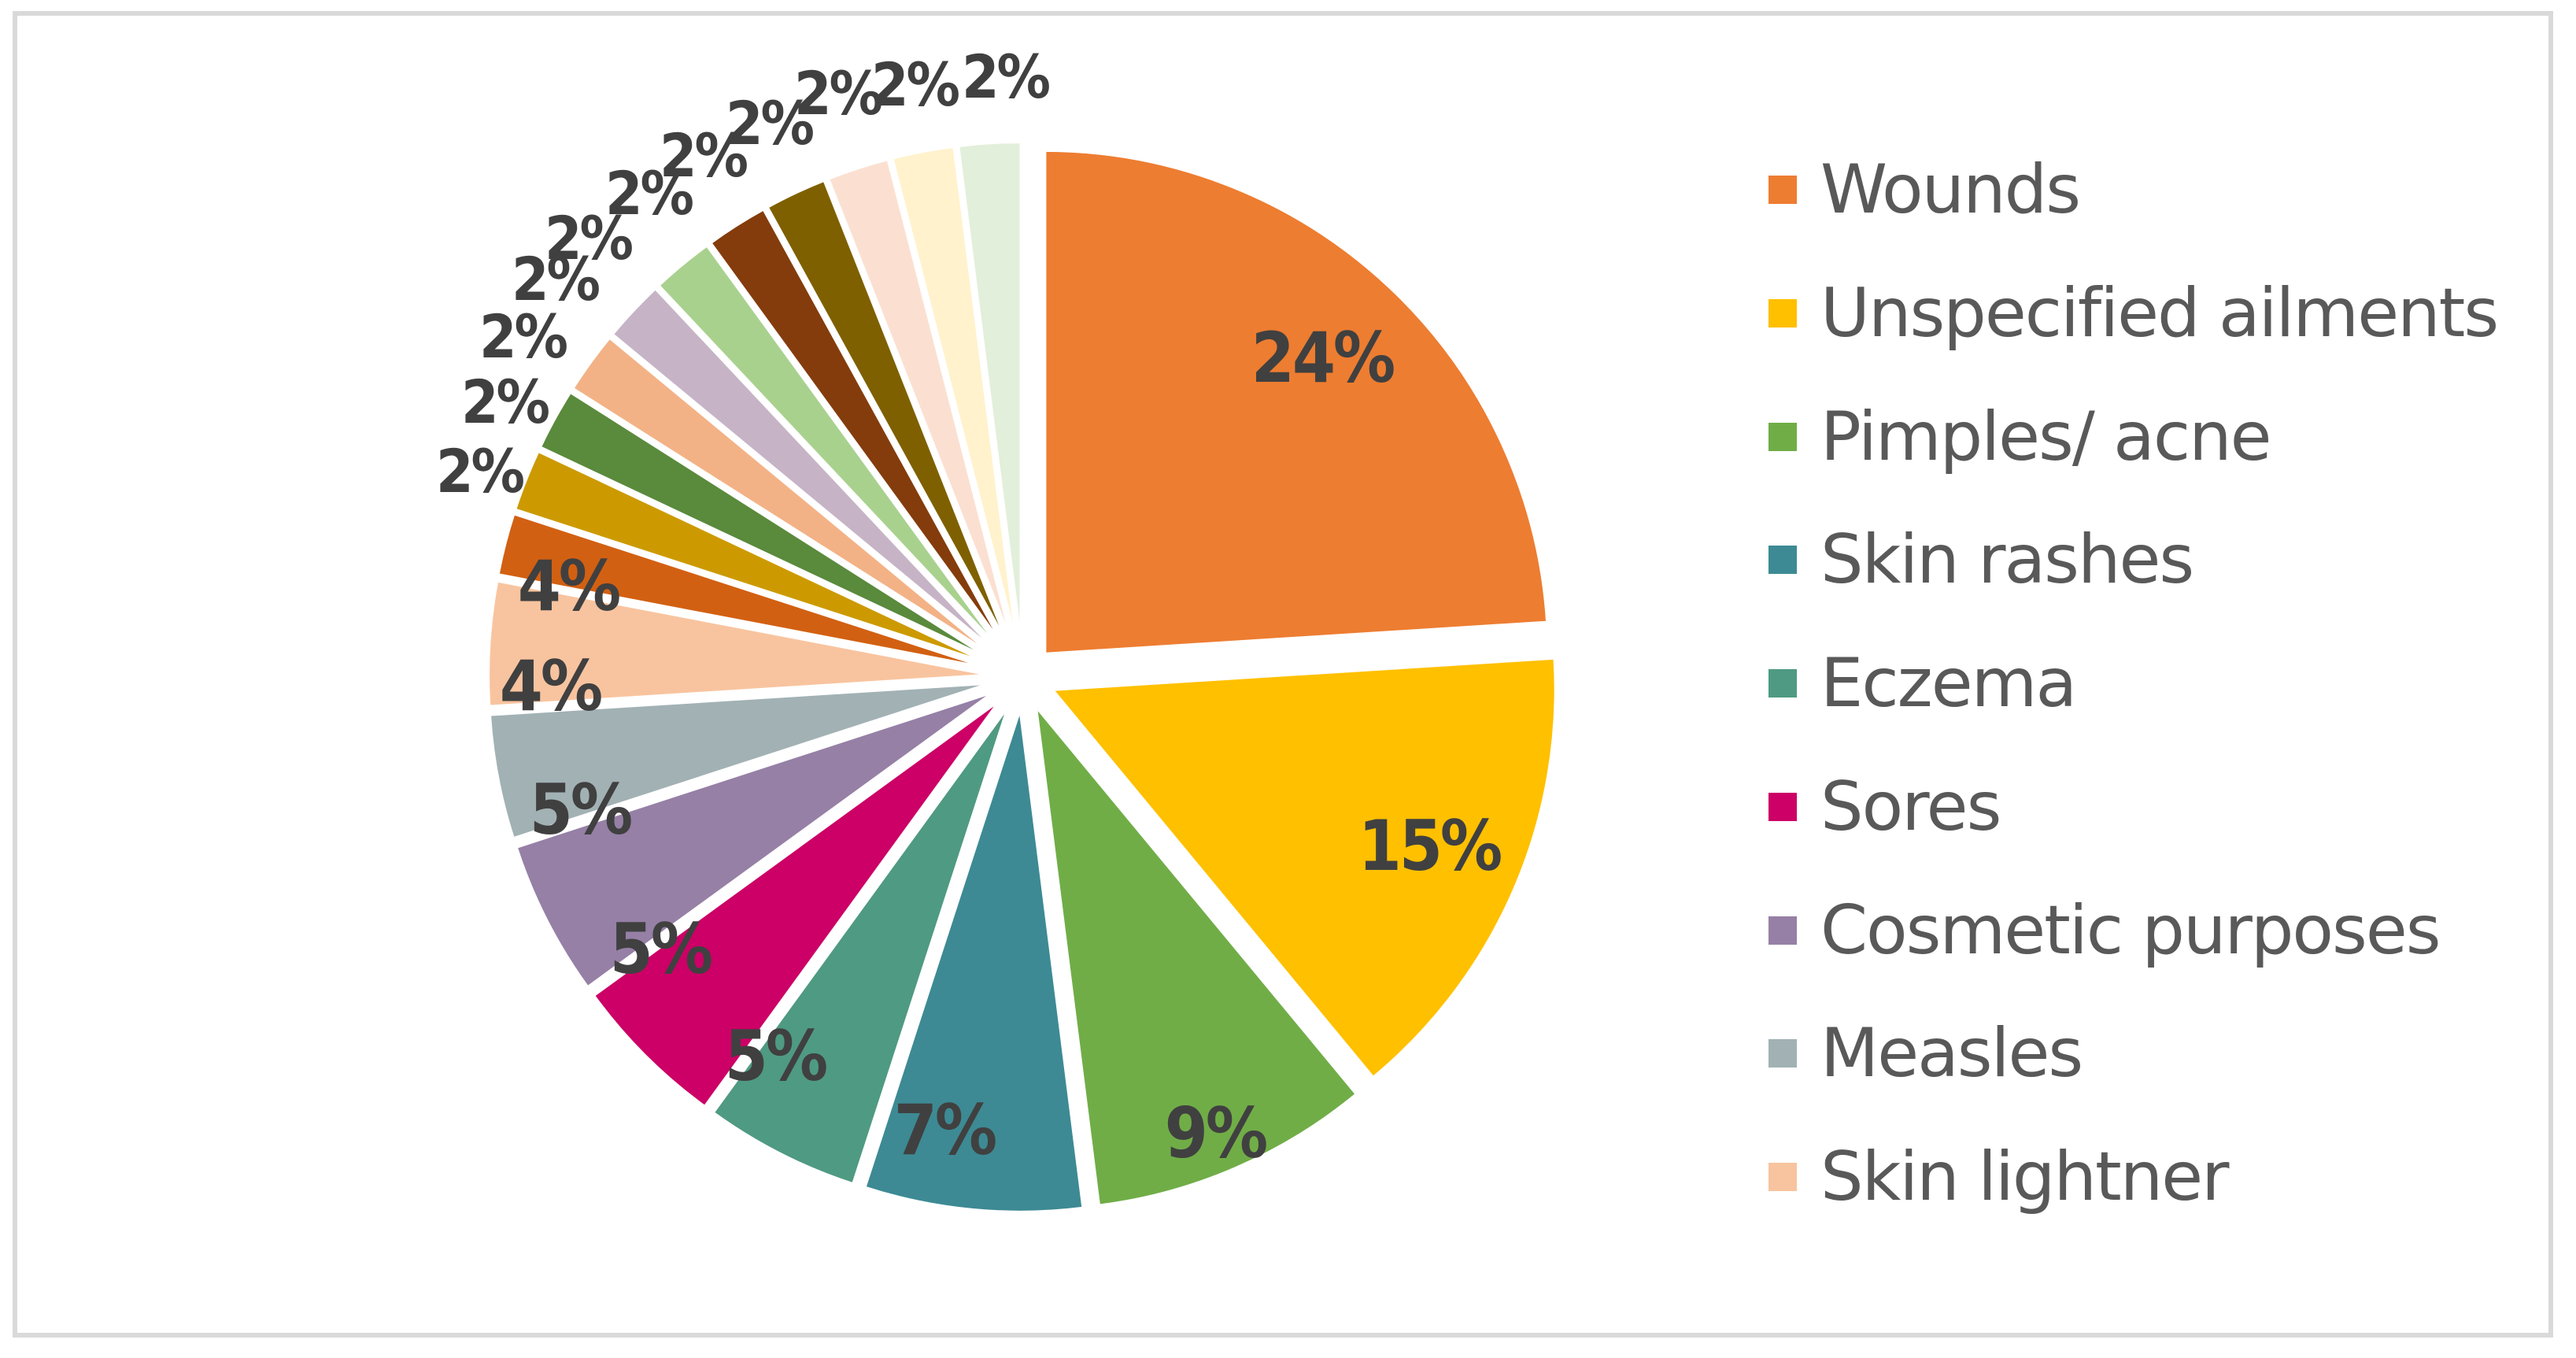  I want to click on pie-slice-measles, so click(740, 761).